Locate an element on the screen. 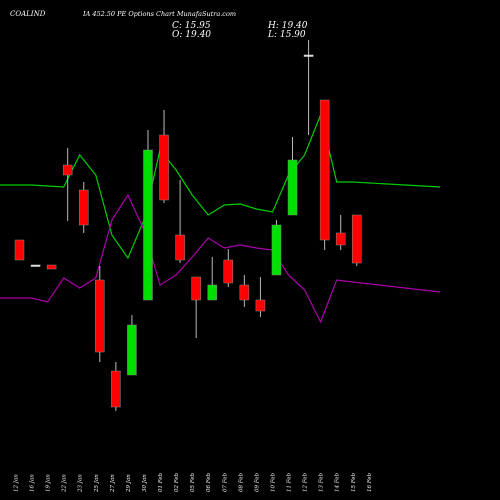  x-tick-label: 29 Jan is located at coordinates (129, 483).